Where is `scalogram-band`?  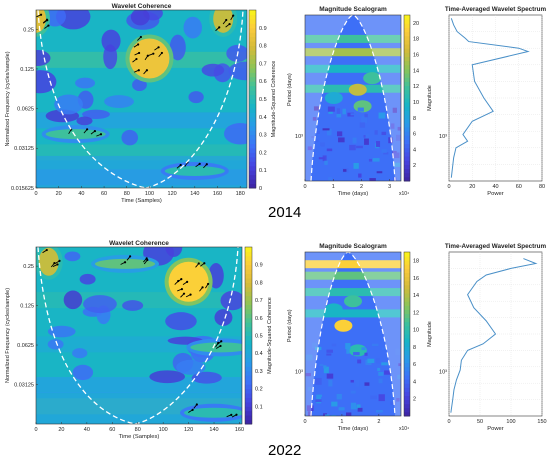
scalogram-band is located at coordinates (353, 313).